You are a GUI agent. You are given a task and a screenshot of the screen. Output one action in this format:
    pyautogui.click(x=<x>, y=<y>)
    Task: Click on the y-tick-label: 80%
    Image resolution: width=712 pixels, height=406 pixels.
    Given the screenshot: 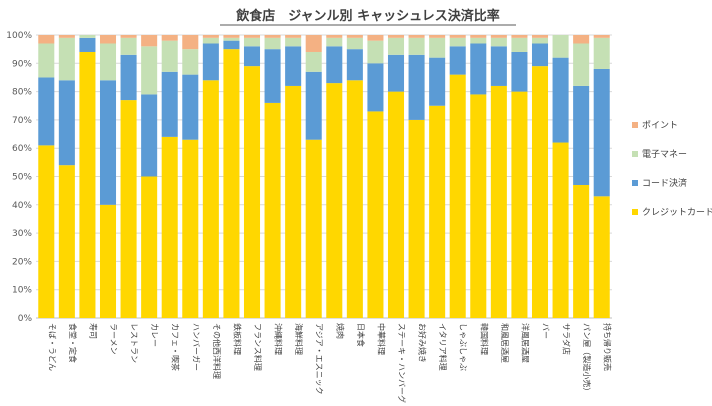 What is the action you would take?
    pyautogui.click(x=22, y=93)
    